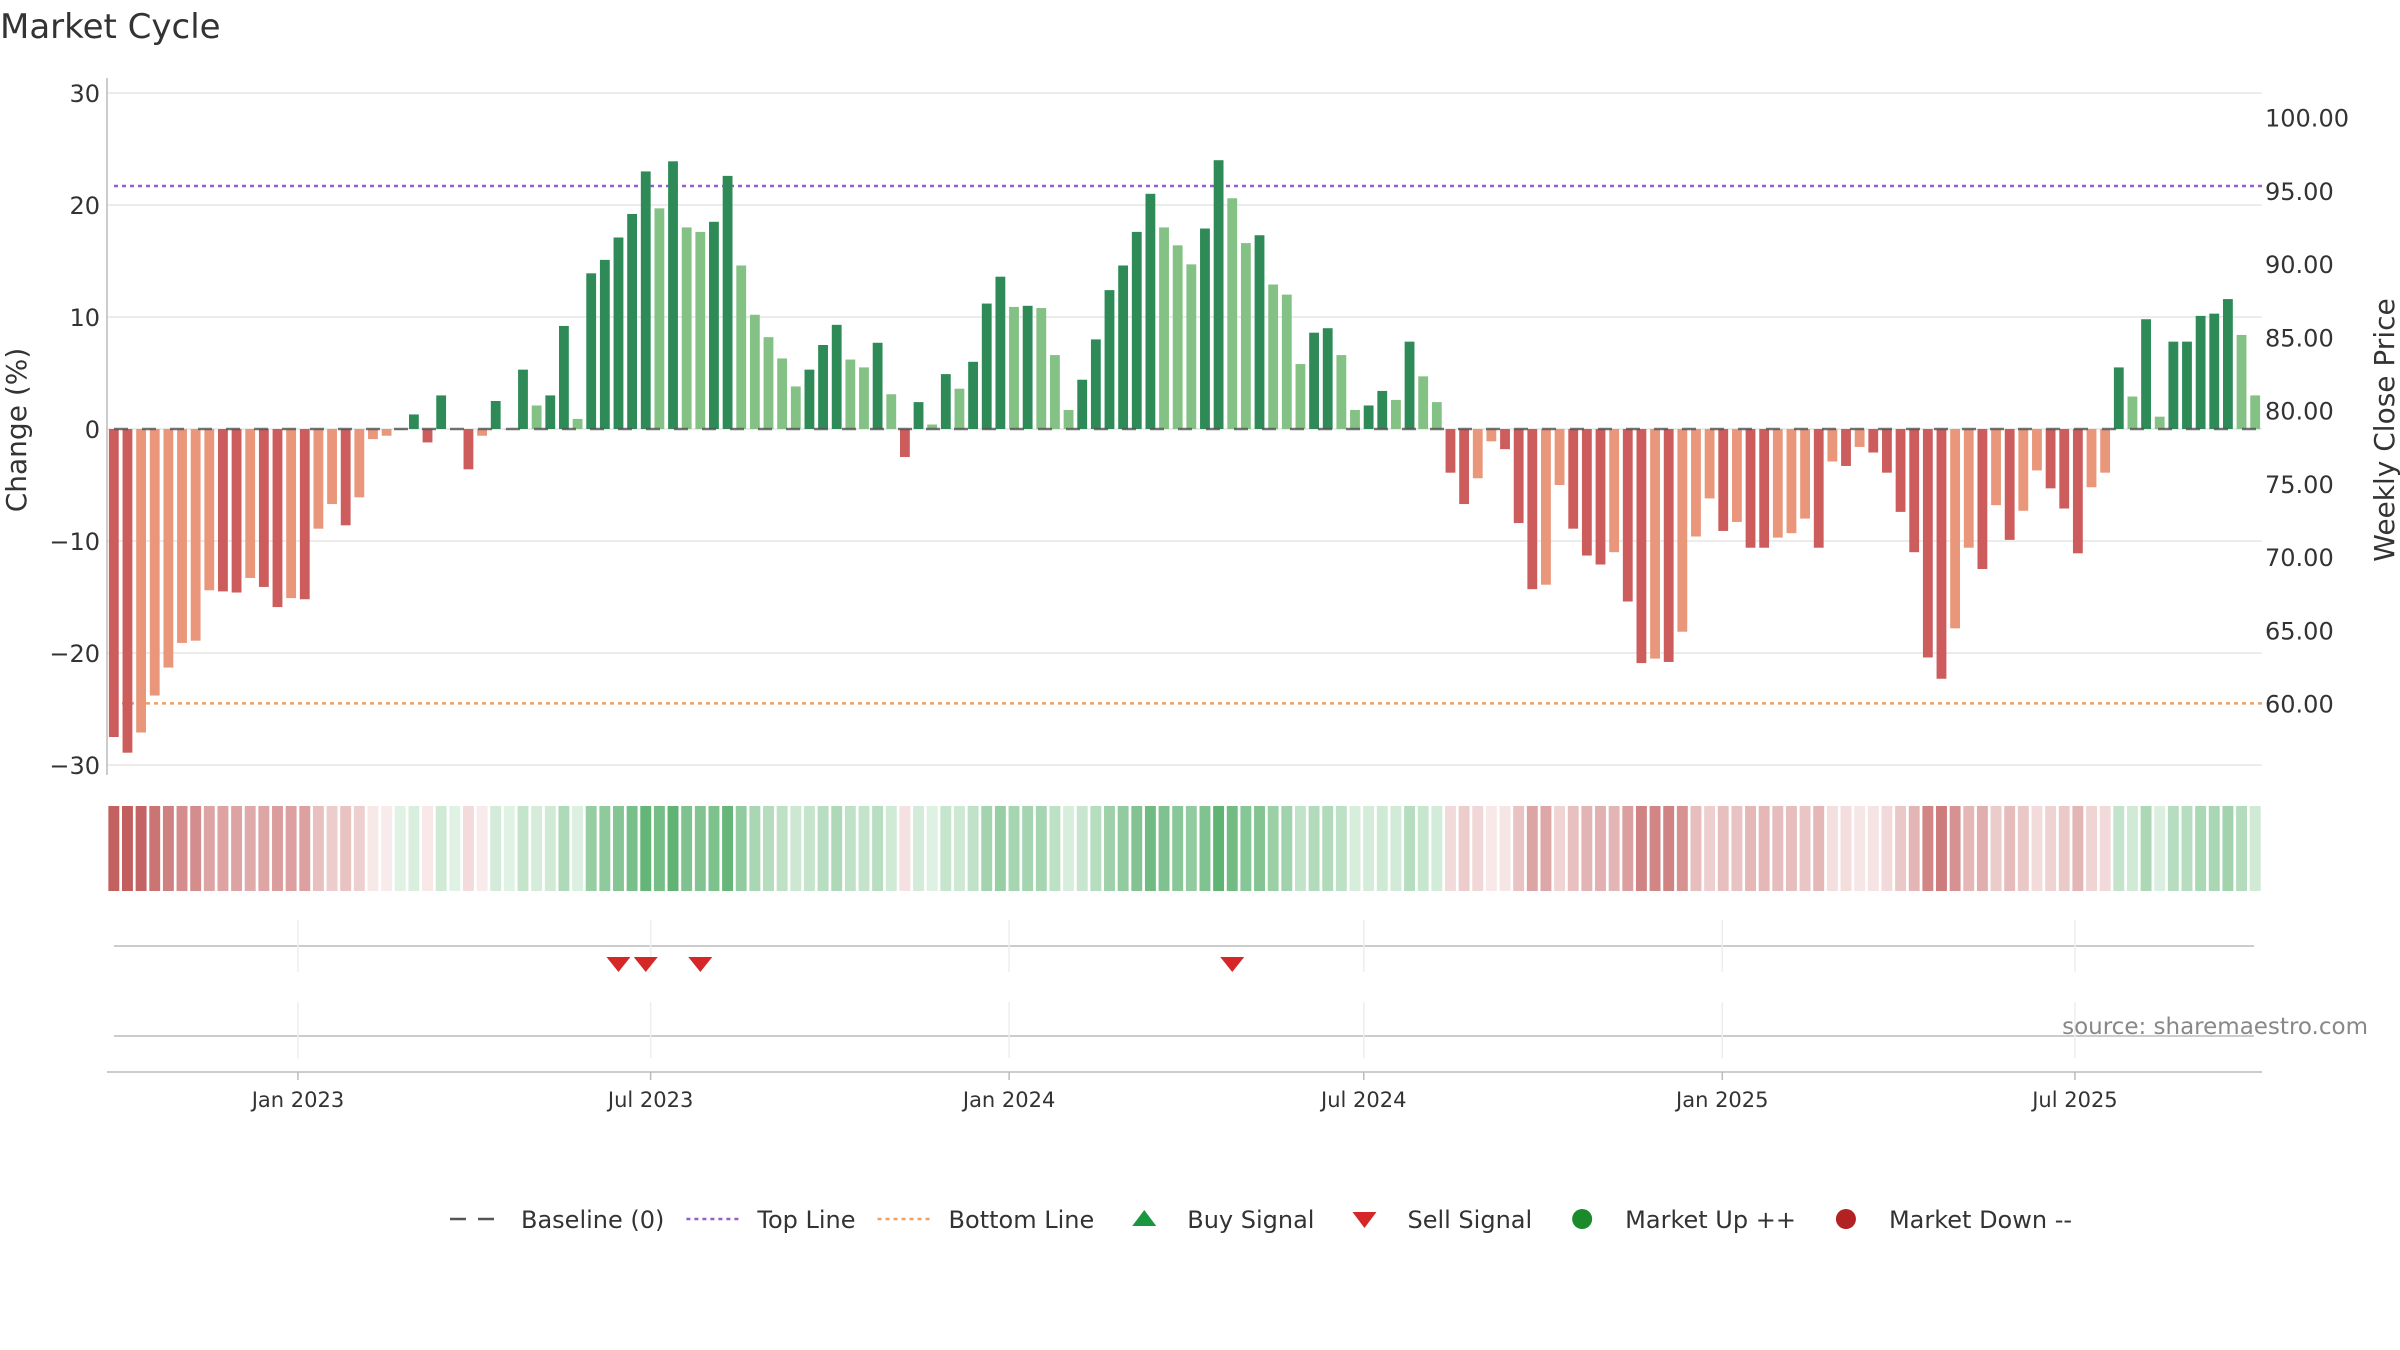 This screenshot has height=1350, width=2400. What do you see at coordinates (2299, 265) in the screenshot?
I see `right-tick-label: 90.00` at bounding box center [2299, 265].